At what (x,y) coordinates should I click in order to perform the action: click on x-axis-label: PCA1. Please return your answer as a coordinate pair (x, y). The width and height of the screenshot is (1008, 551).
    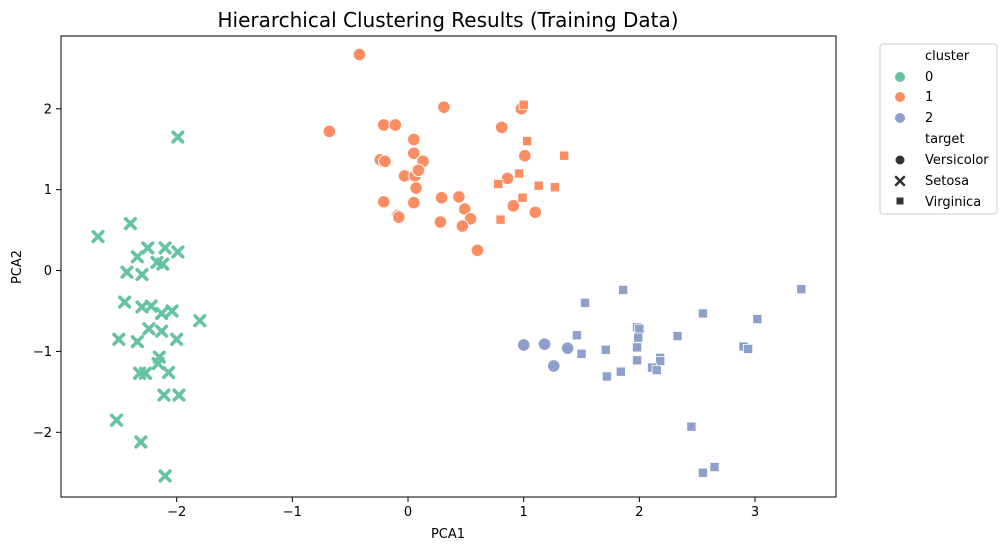
    Looking at the image, I should click on (448, 534).